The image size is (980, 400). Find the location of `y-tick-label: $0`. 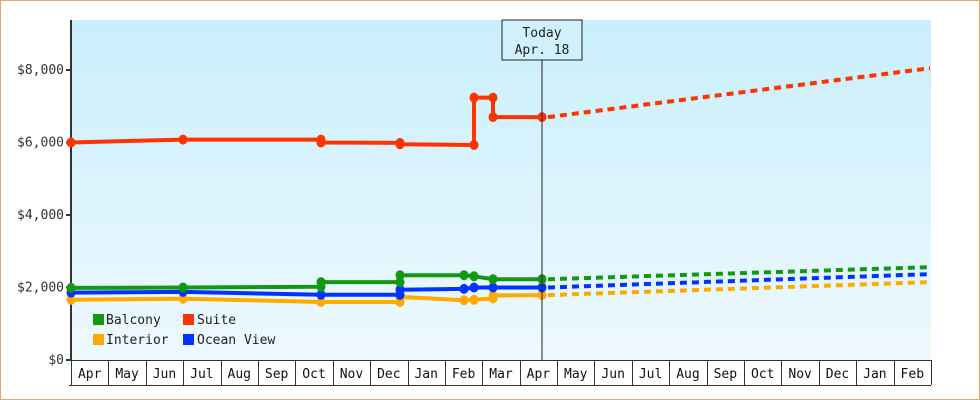

y-tick-label: $0 is located at coordinates (56, 360).